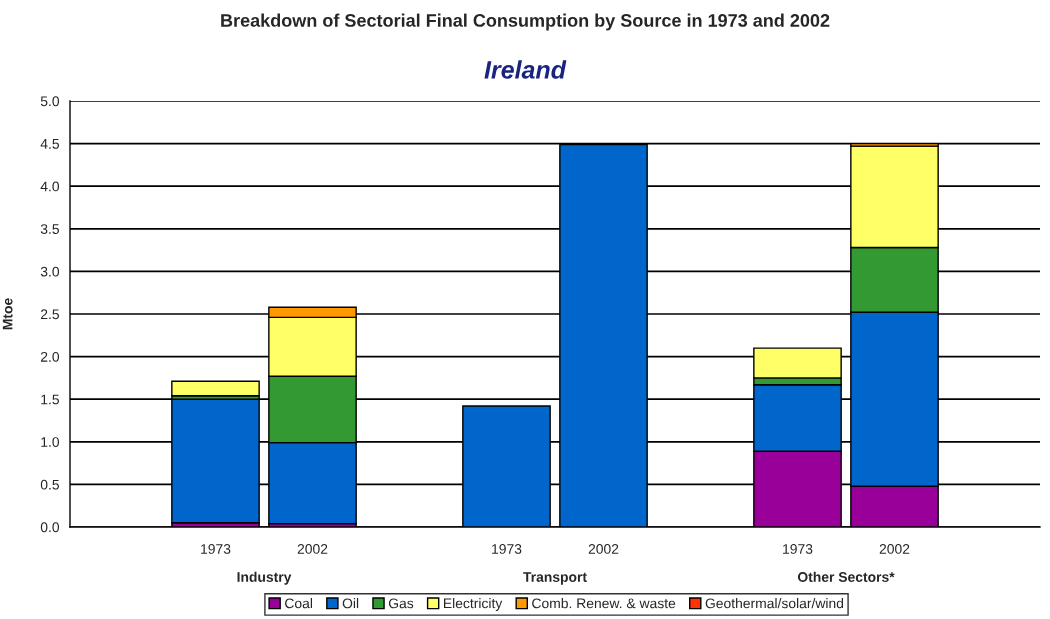 Image resolution: width=1050 pixels, height=619 pixels. I want to click on text: Transport, so click(555, 578).